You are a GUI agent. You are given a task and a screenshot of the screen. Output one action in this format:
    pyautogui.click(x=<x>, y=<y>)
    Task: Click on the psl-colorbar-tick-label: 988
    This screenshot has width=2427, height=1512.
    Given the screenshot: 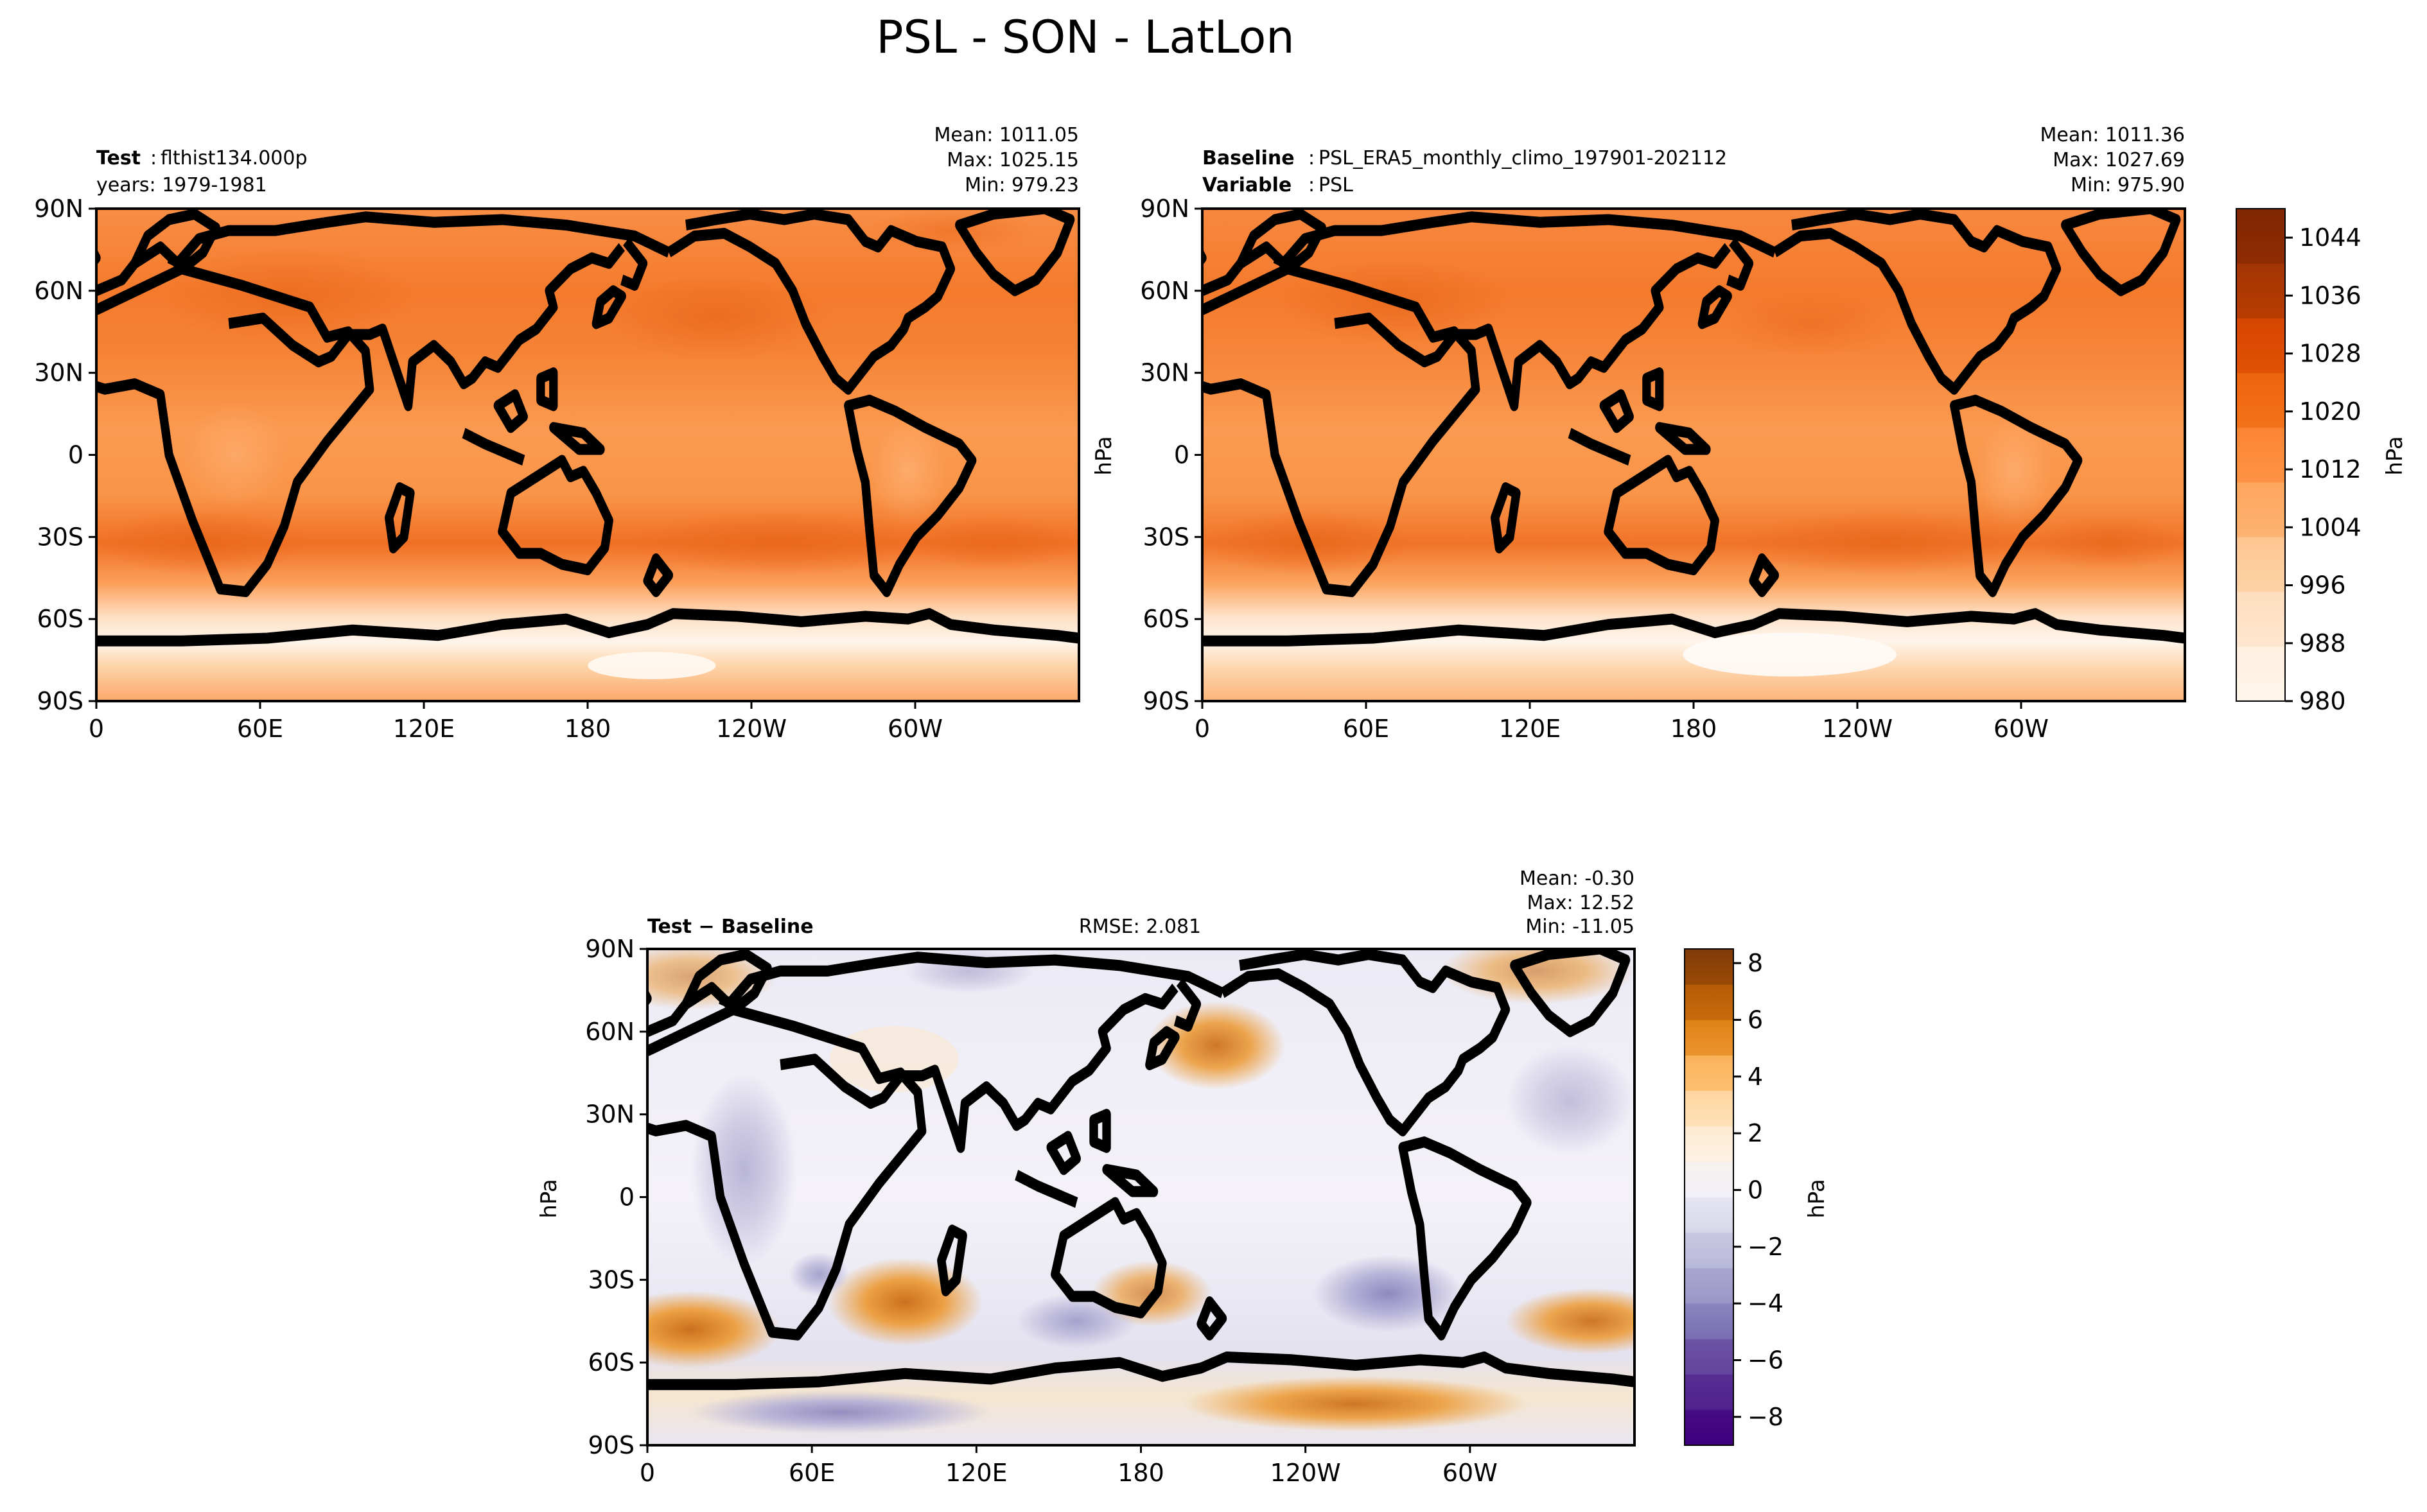 What is the action you would take?
    pyautogui.click(x=2322, y=643)
    